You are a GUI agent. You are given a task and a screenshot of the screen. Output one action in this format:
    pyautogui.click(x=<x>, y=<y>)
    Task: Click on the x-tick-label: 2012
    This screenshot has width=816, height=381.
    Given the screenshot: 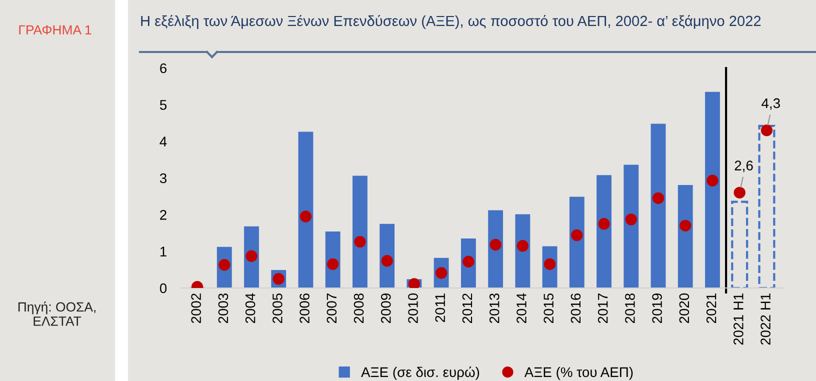 What is the action you would take?
    pyautogui.click(x=467, y=309)
    